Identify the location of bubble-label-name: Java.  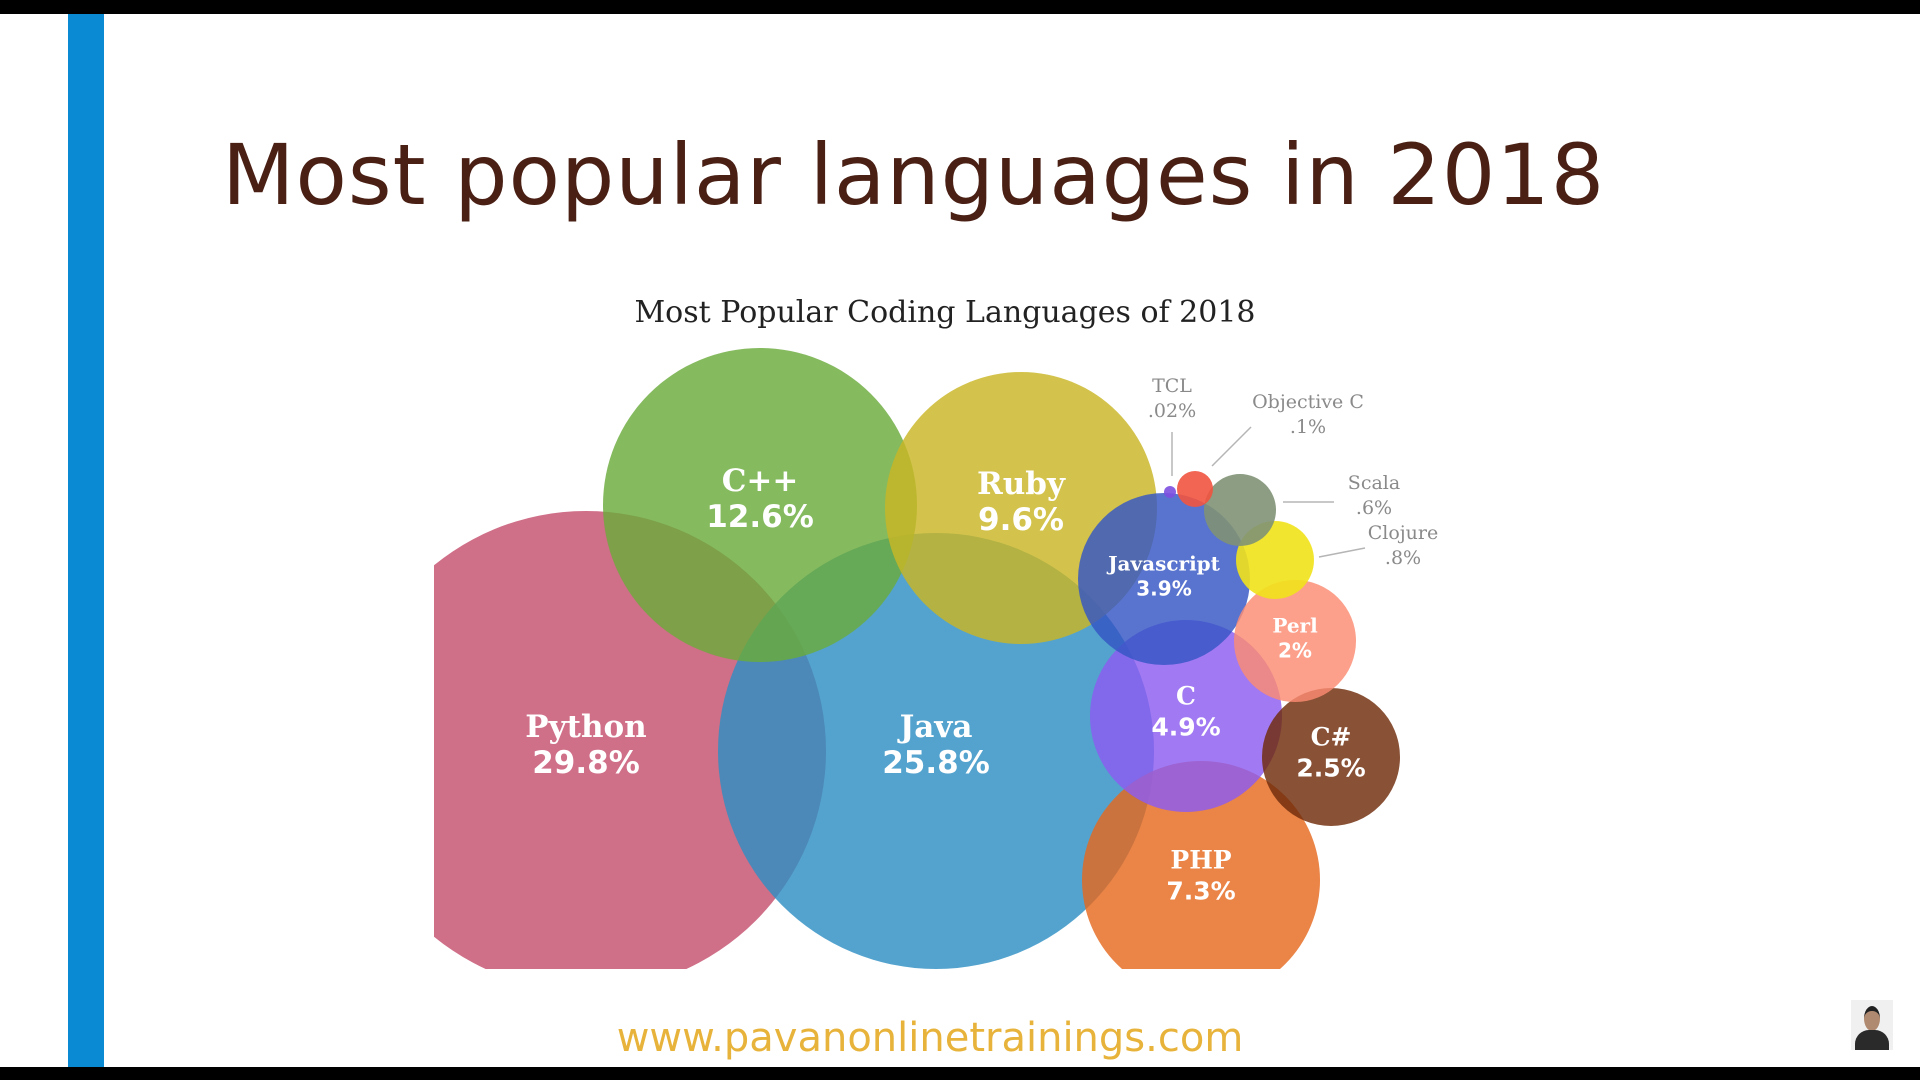
(935, 727).